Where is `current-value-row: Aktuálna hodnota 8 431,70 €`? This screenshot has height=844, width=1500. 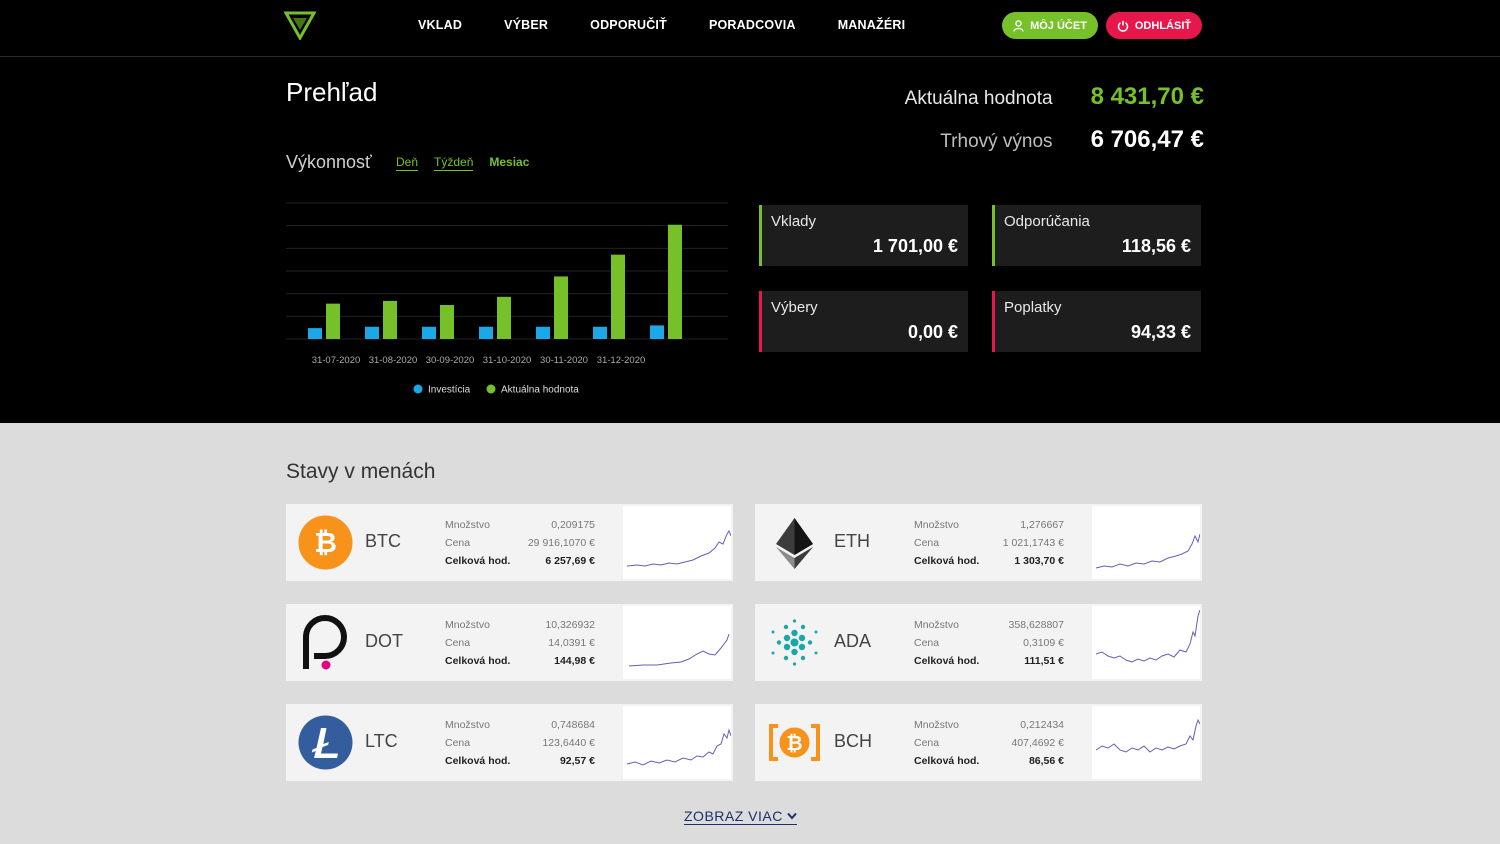
current-value-row: Aktuálna hodnota 8 431,70 € is located at coordinates (1054, 97).